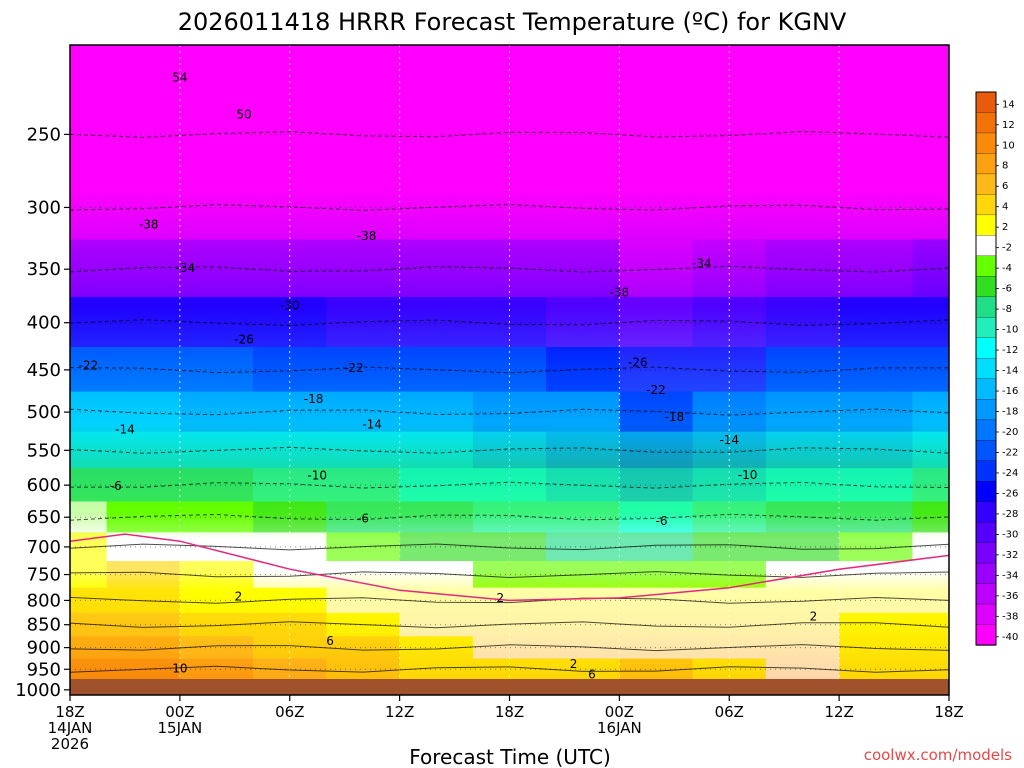 The width and height of the screenshot is (1024, 768). What do you see at coordinates (44, 625) in the screenshot?
I see `y-tick-label: 850` at bounding box center [44, 625].